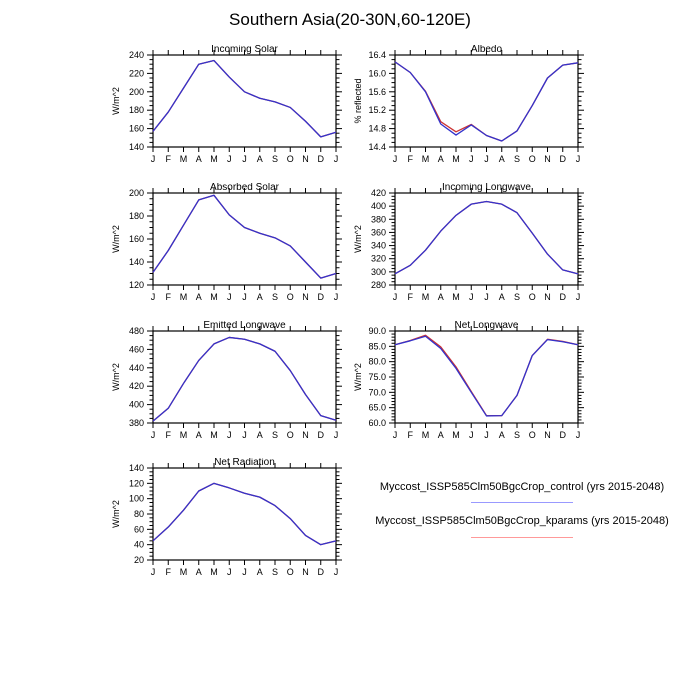 The height and width of the screenshot is (700, 700). What do you see at coordinates (377, 362) in the screenshot?
I see `y-tick-label: 80.0` at bounding box center [377, 362].